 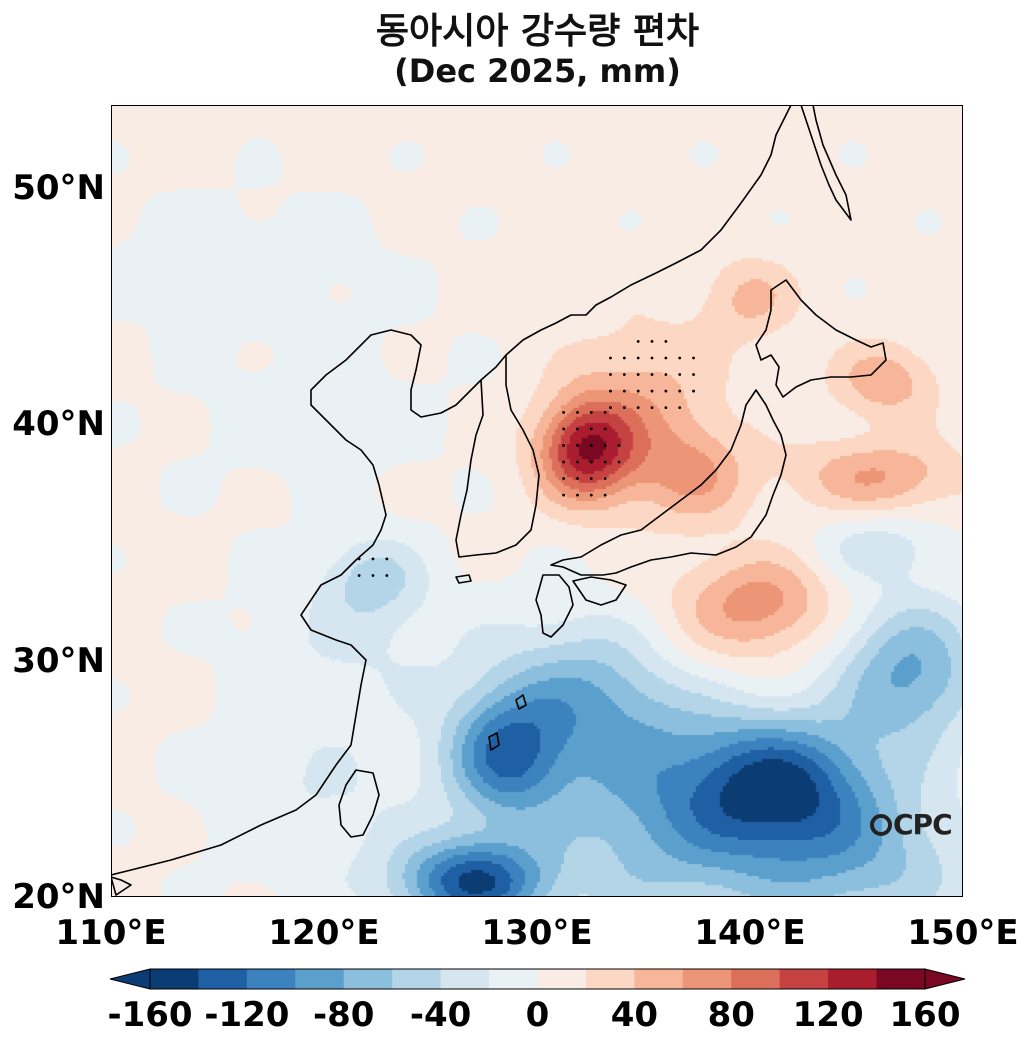 What do you see at coordinates (497, 456) in the screenshot?
I see `coastline-korea` at bounding box center [497, 456].